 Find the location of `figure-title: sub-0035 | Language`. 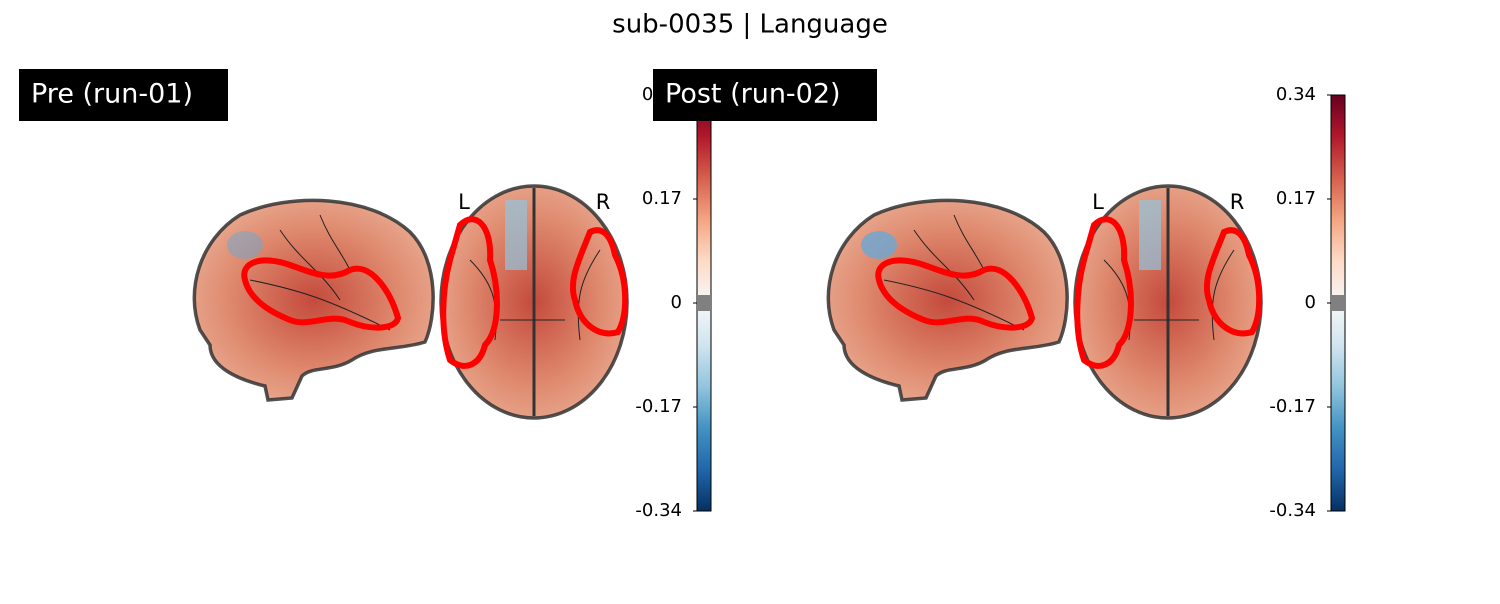

figure-title: sub-0035 | Language is located at coordinates (750, 25).